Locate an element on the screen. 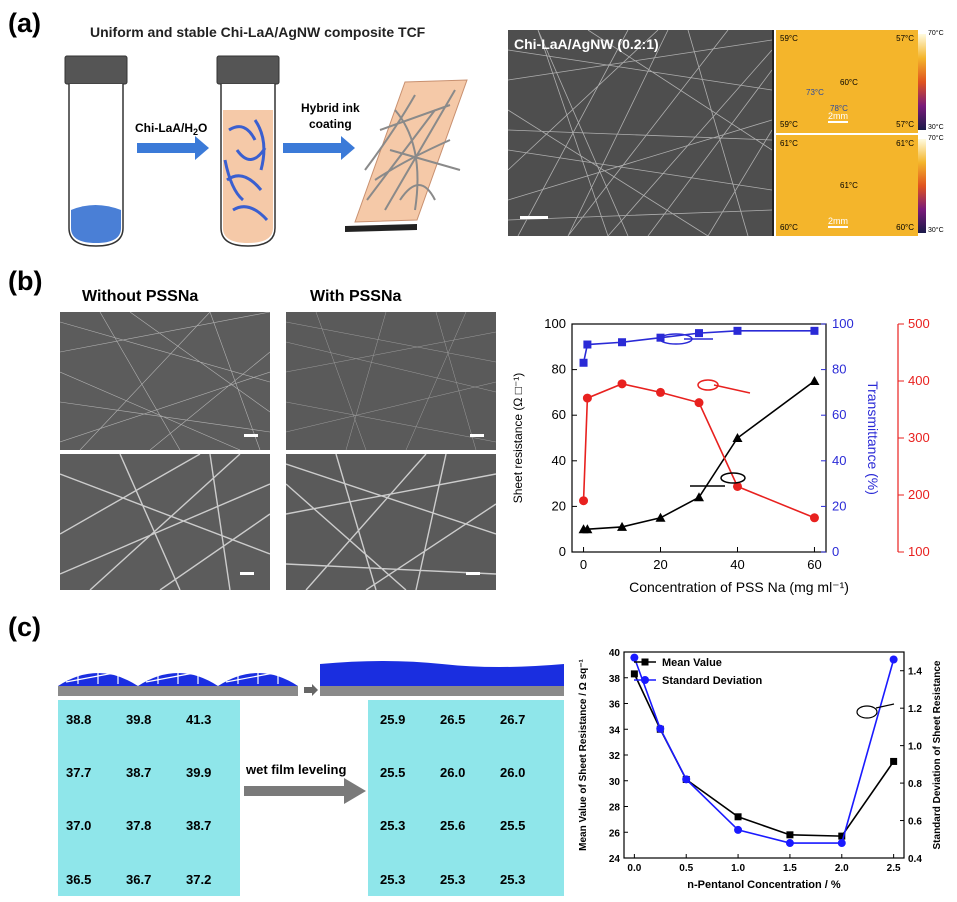  x-tick-label: 2.0 is located at coordinates (842, 868).